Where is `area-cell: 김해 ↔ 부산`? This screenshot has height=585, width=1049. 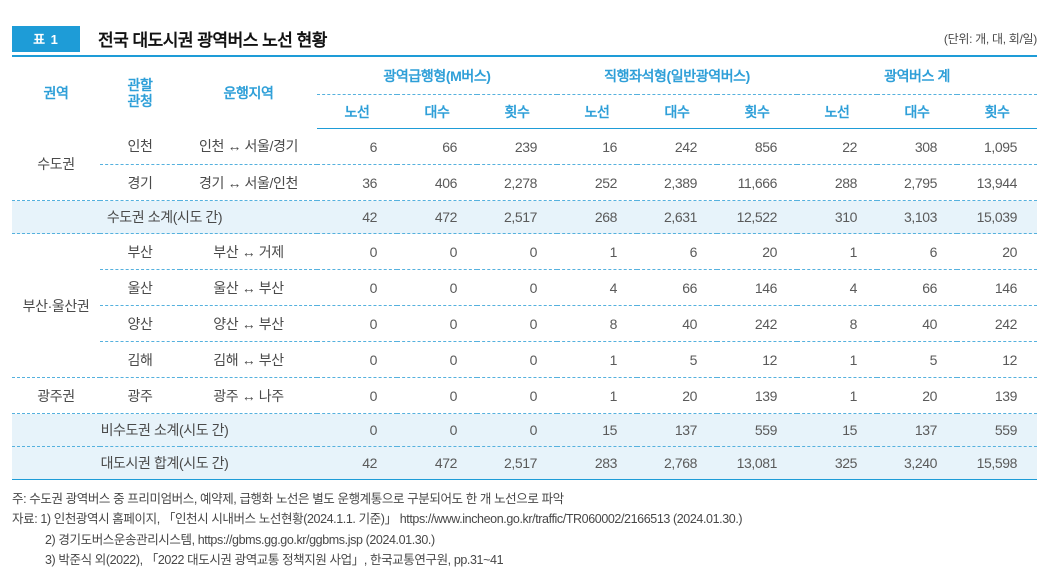 area-cell: 김해 ↔ 부산 is located at coordinates (248, 359).